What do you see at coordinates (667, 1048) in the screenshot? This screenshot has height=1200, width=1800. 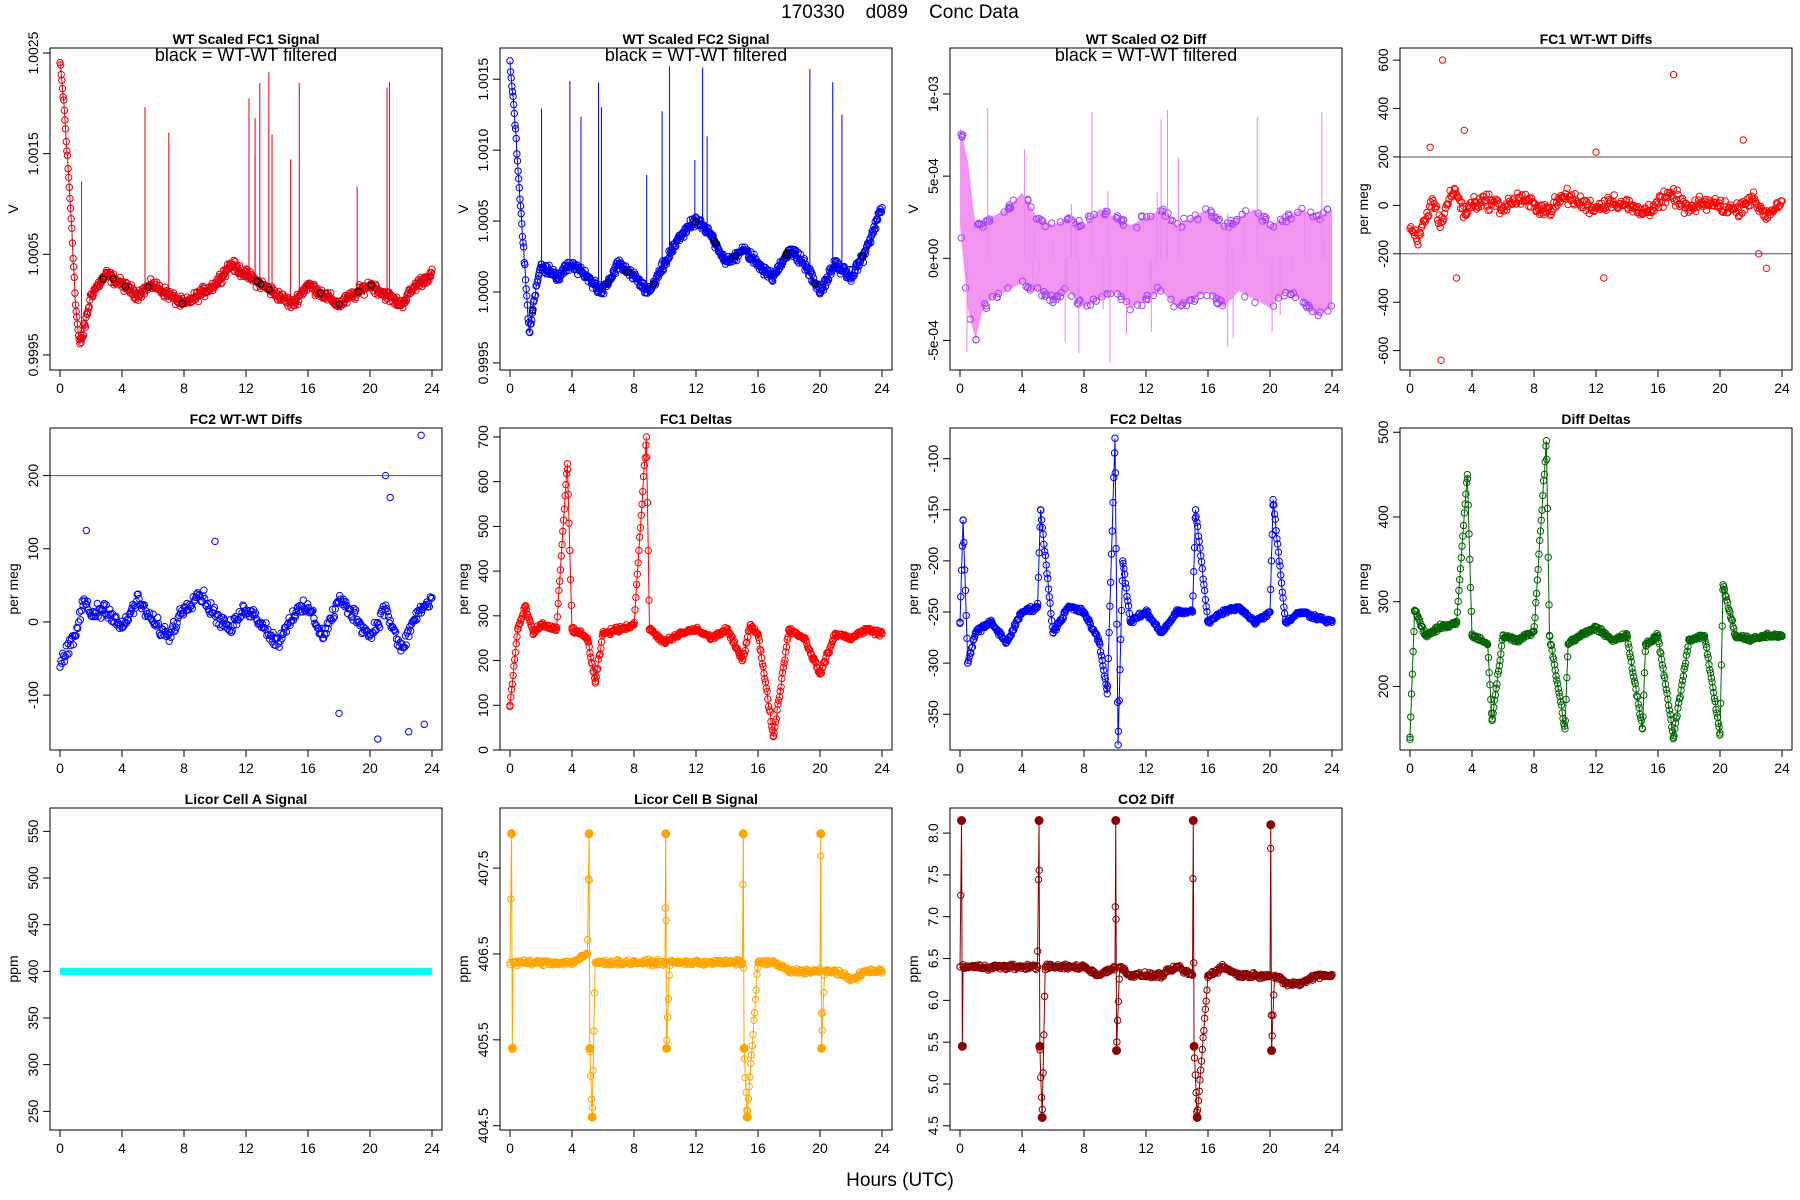 I see `peak-point` at bounding box center [667, 1048].